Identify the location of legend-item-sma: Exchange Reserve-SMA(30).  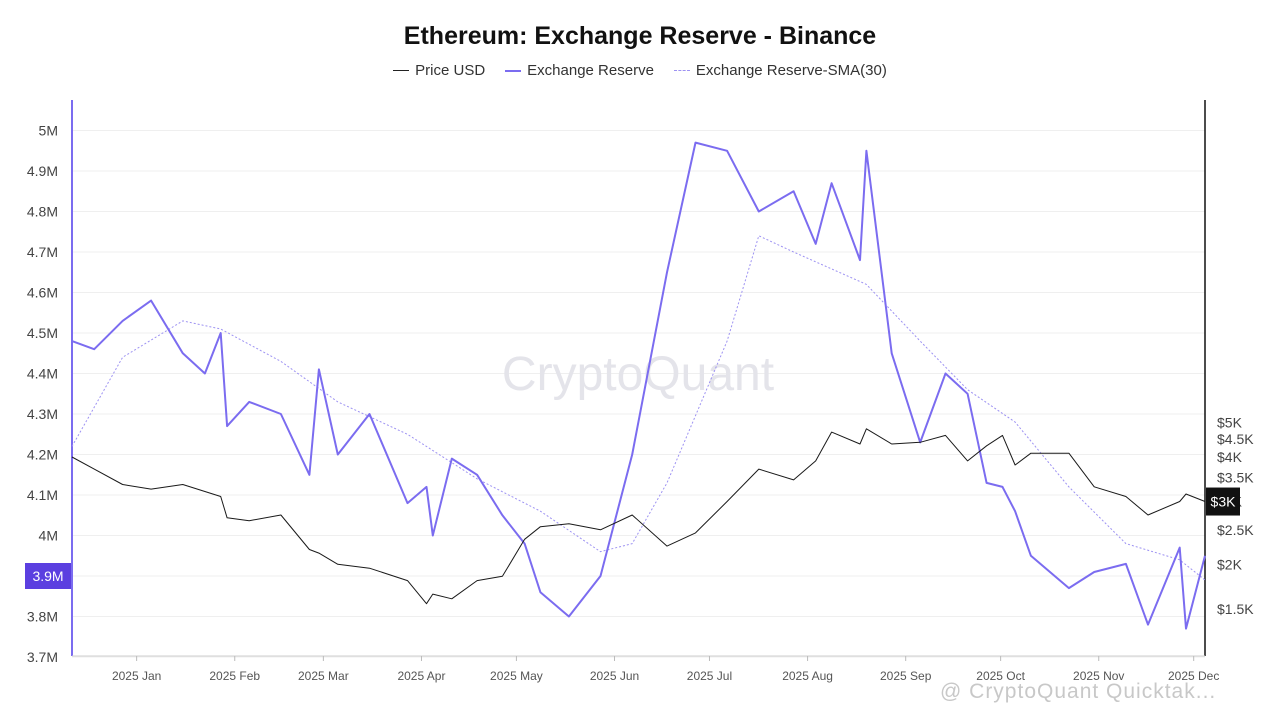
(780, 70).